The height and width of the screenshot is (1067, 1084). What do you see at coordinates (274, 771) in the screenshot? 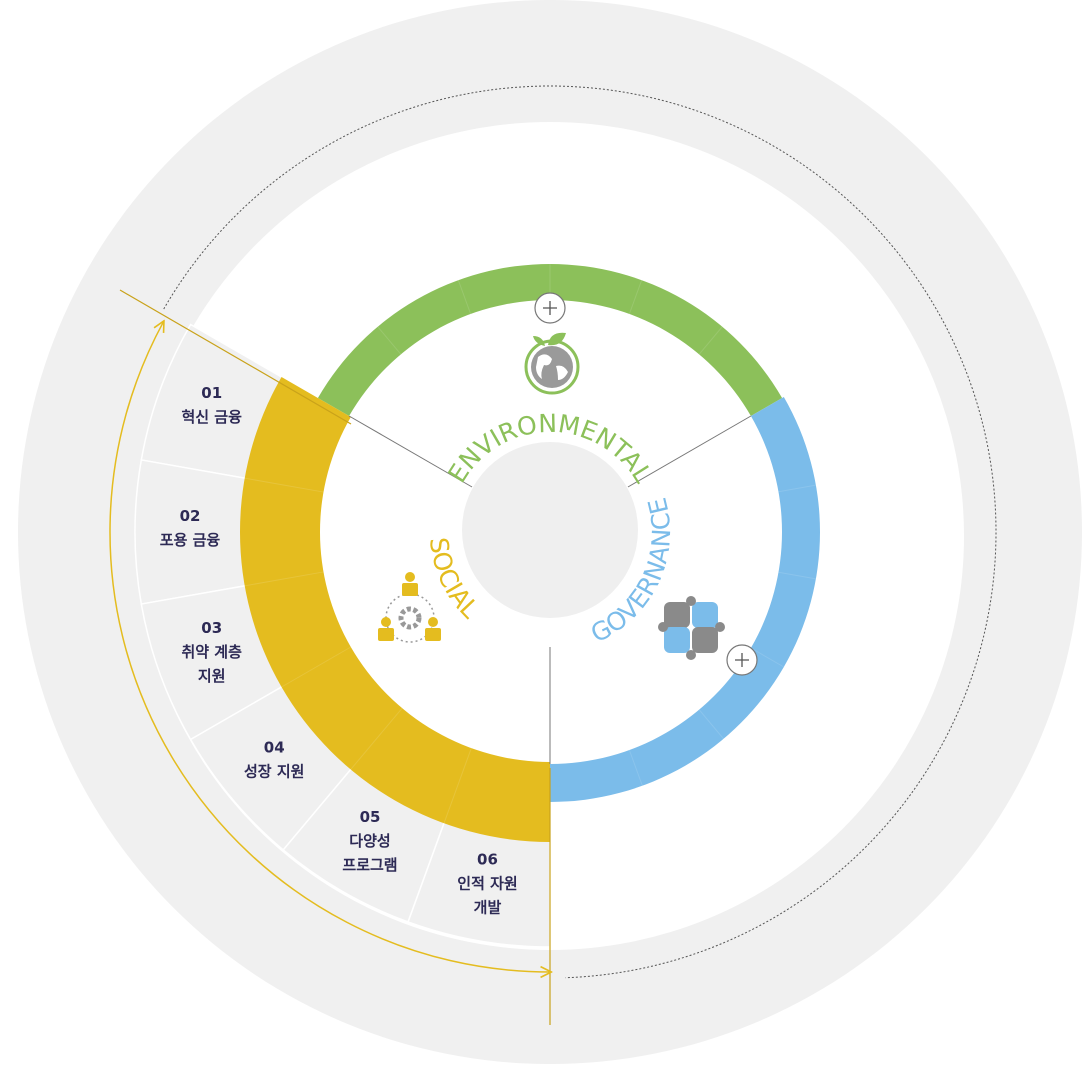
I see `social-item-label: 성장 지원` at bounding box center [274, 771].